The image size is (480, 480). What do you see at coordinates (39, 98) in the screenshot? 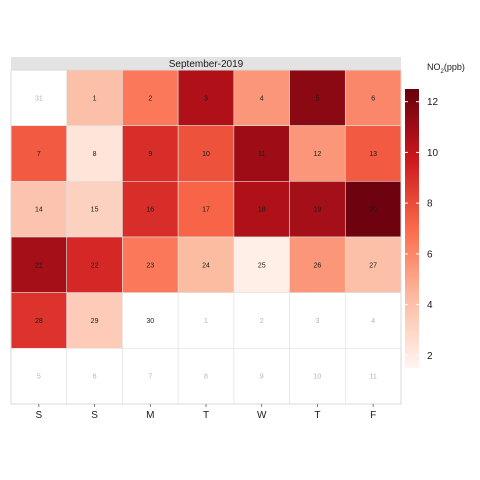
I see `day-label: 31` at bounding box center [39, 98].